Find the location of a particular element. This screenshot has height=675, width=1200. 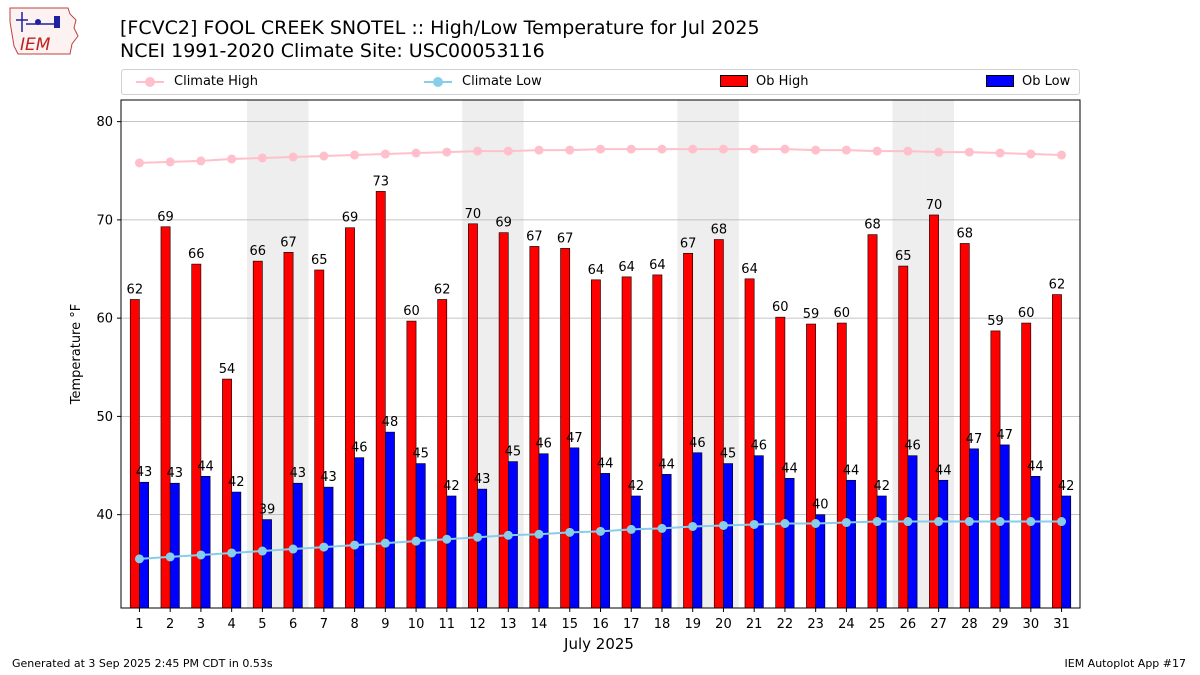

legend-climate-low: Climate Low is located at coordinates (483, 82).